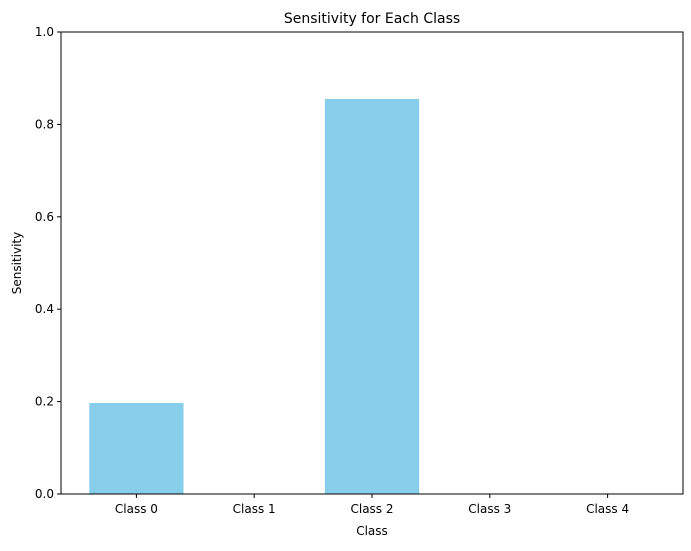 Image resolution: width=691 pixels, height=551 pixels. What do you see at coordinates (44, 217) in the screenshot?
I see `y-tick-label: 0.6` at bounding box center [44, 217].